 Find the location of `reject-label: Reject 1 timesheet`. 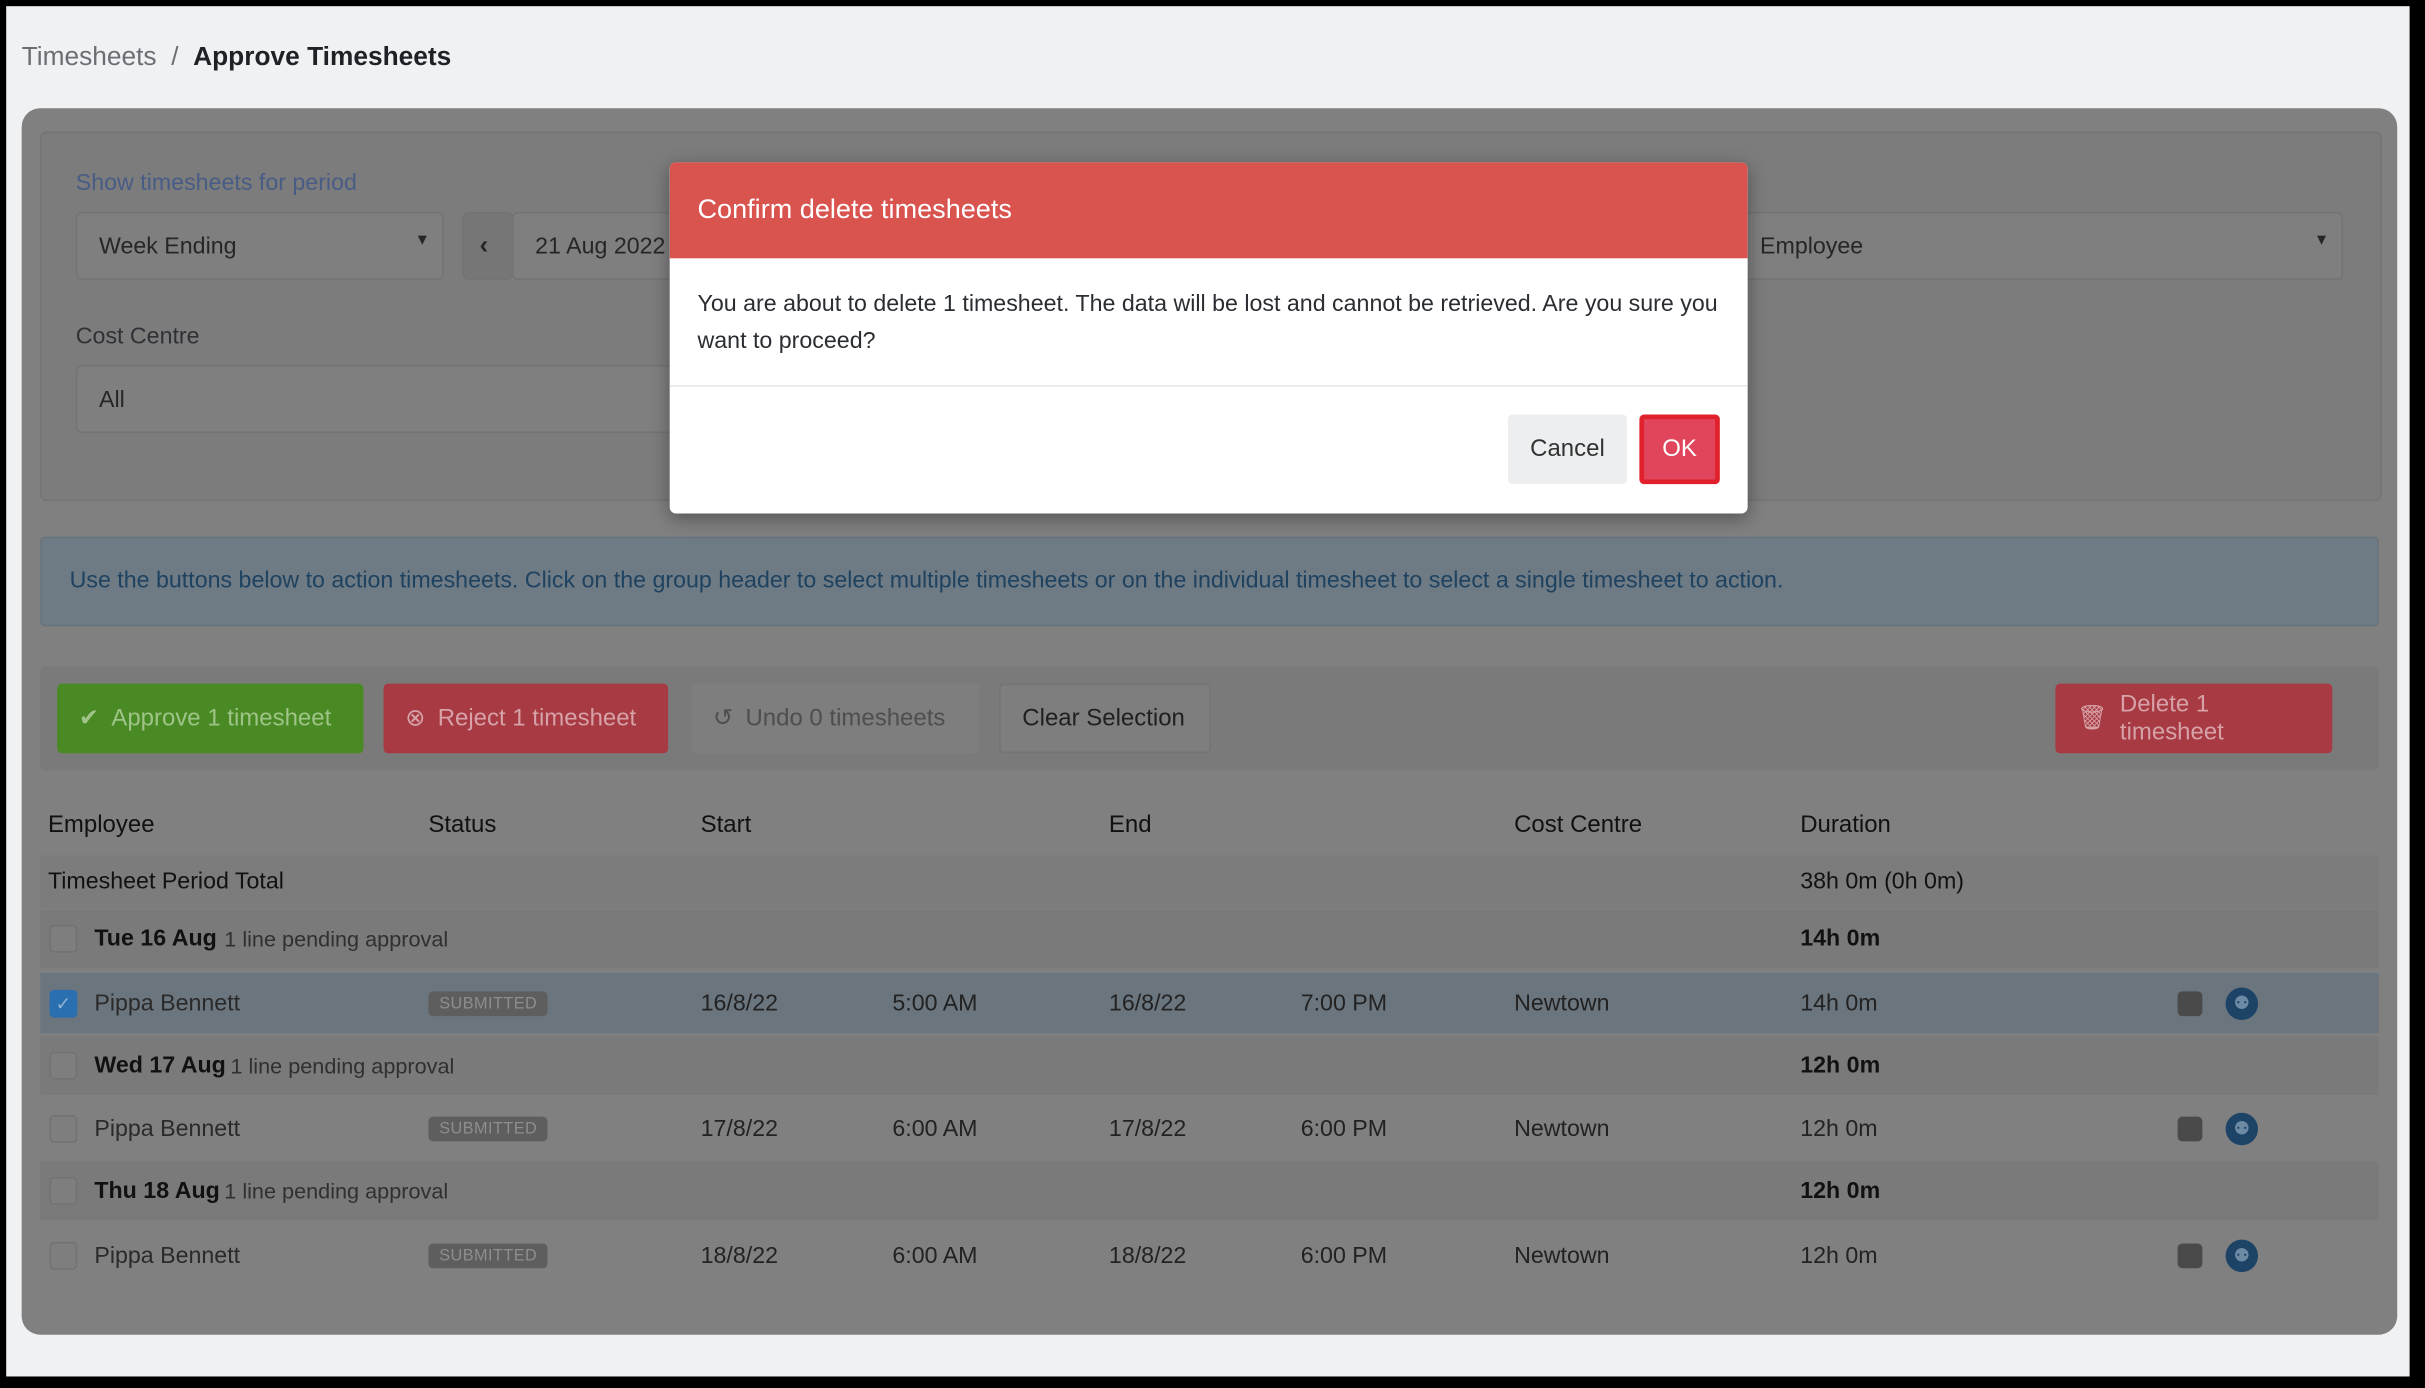

reject-label: Reject 1 timesheet is located at coordinates (537, 717).